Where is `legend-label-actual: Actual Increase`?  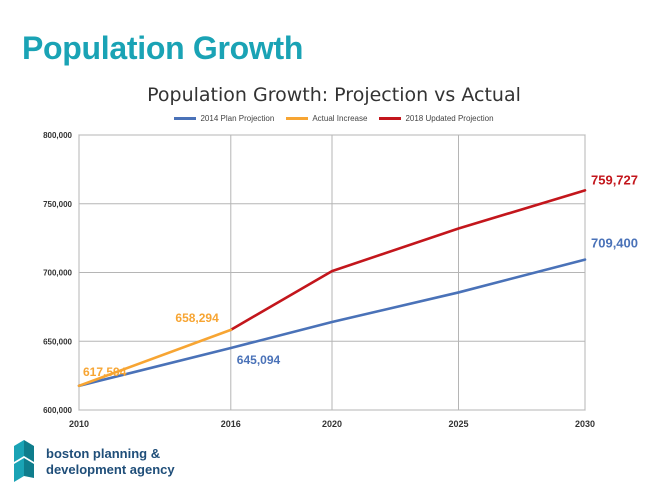 legend-label-actual: Actual Increase is located at coordinates (340, 118).